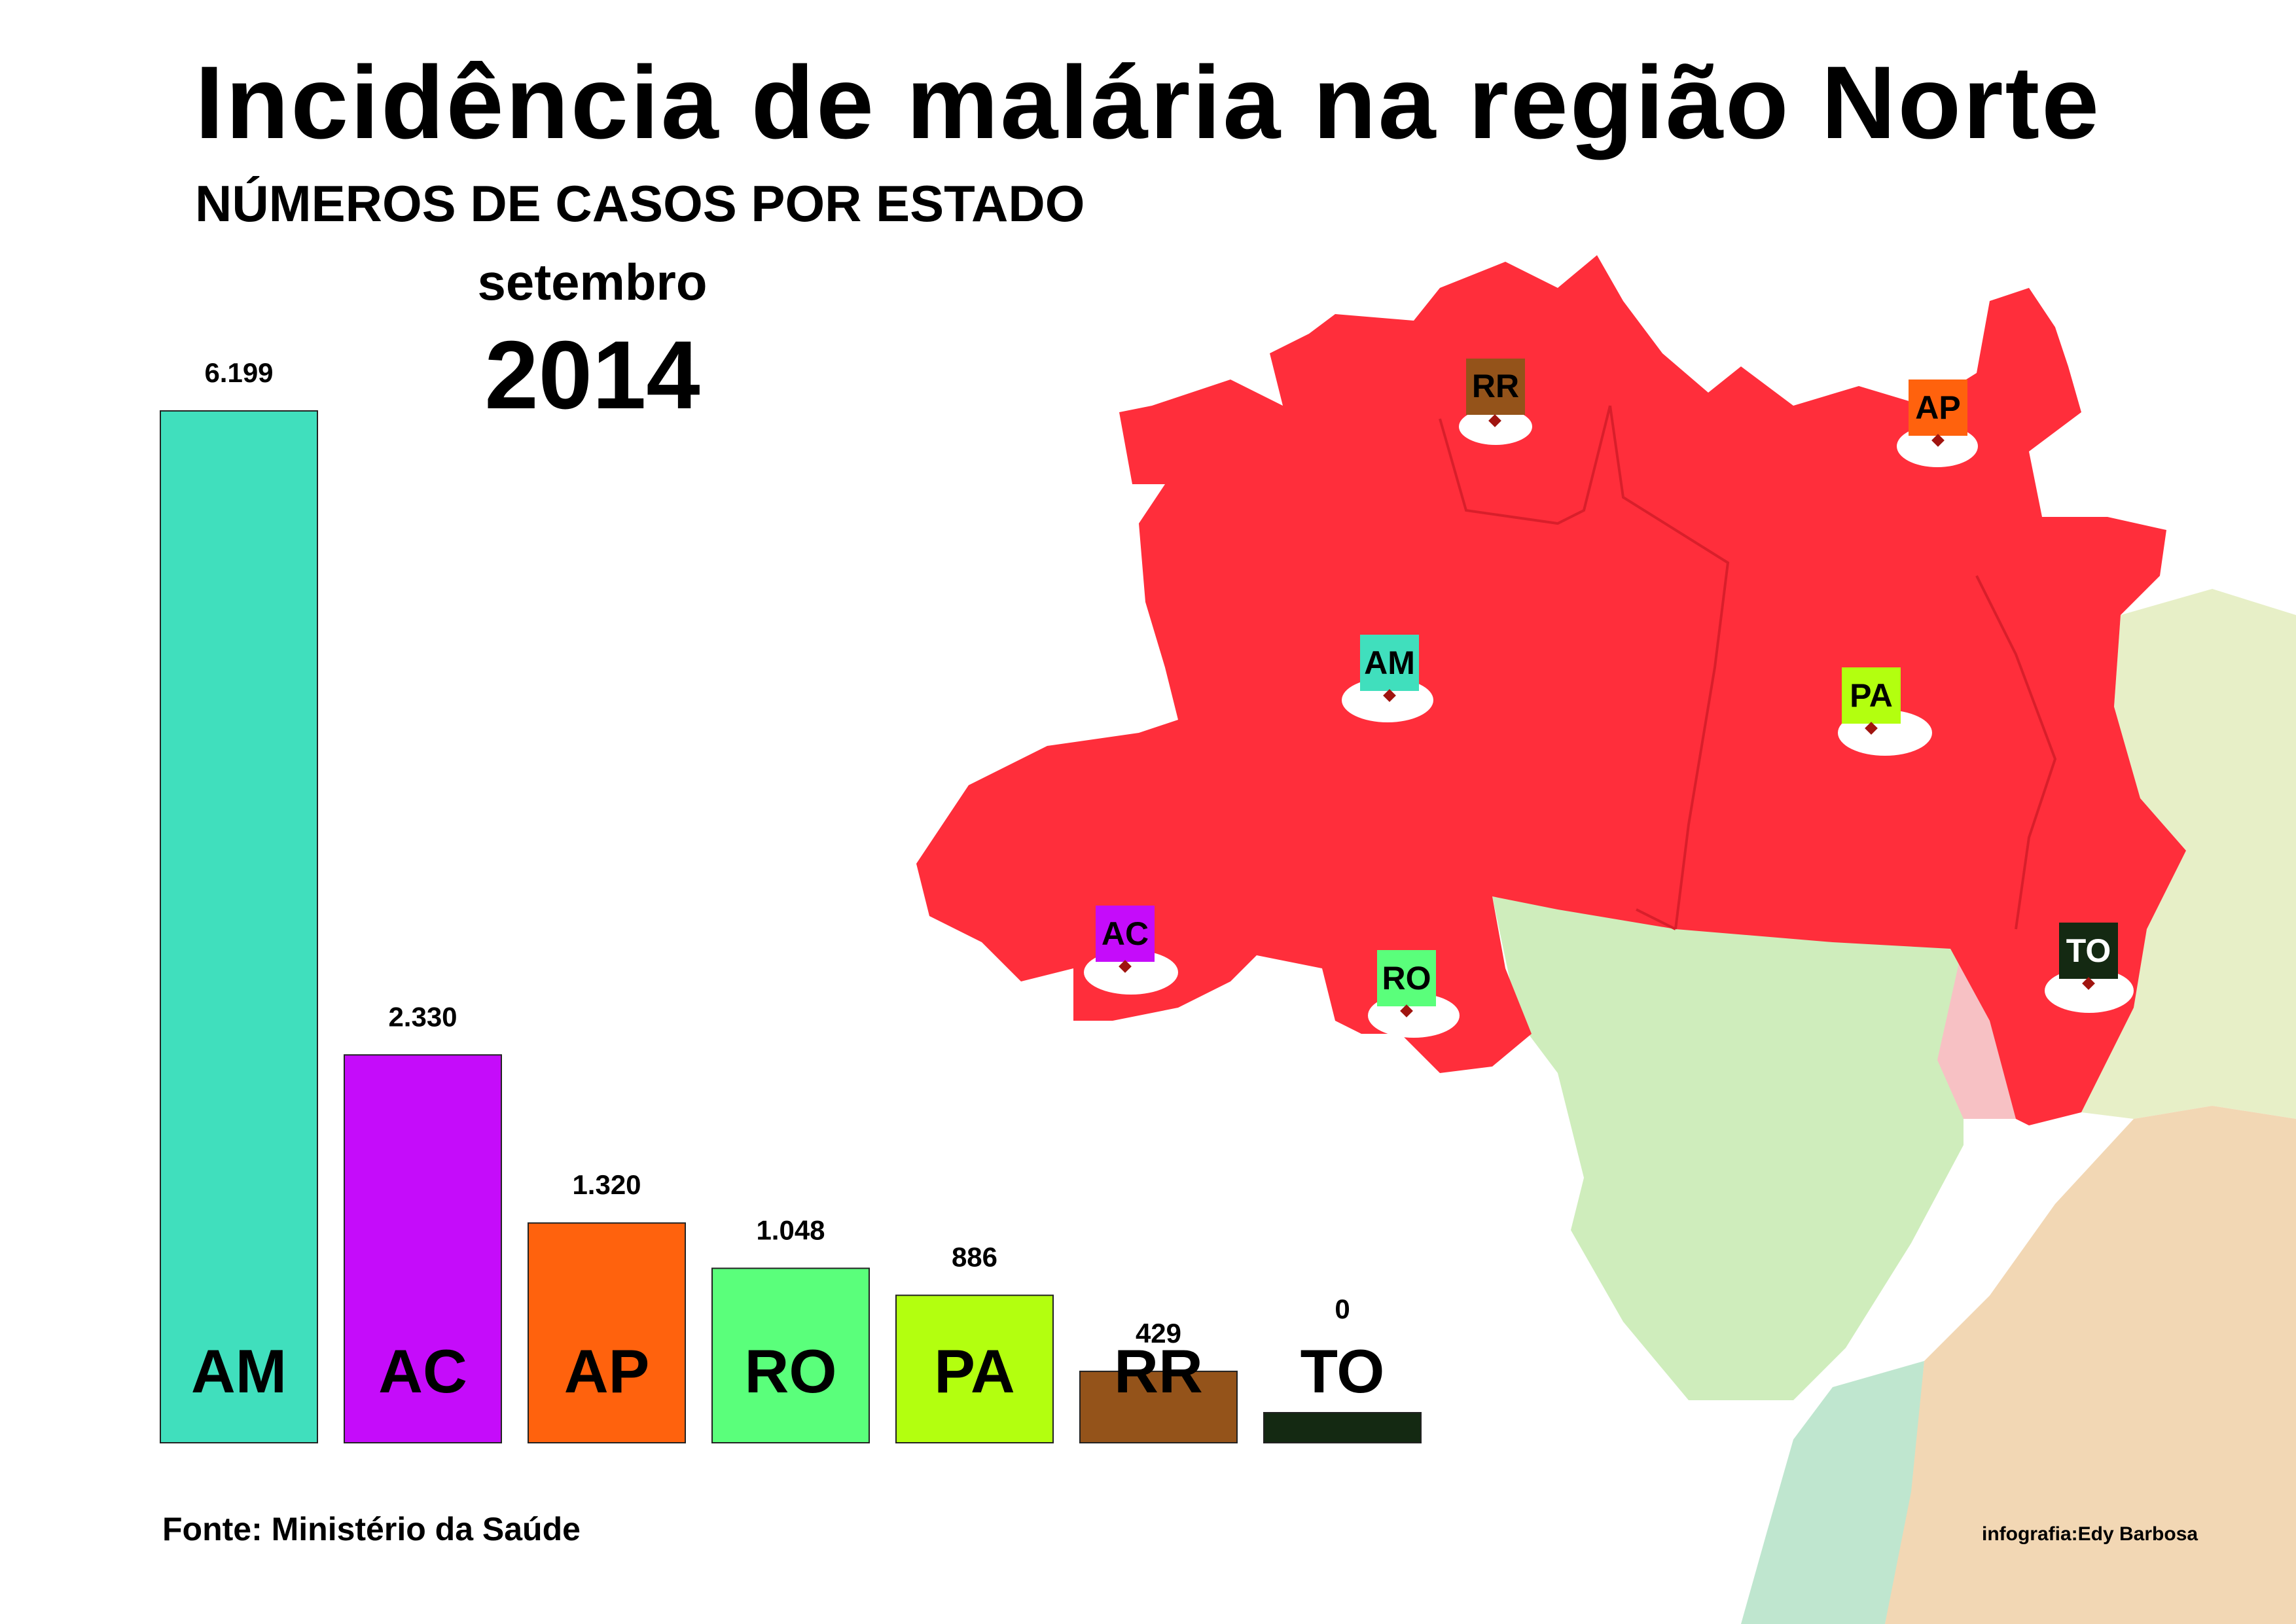  I want to click on bar-ac, so click(423, 1248).